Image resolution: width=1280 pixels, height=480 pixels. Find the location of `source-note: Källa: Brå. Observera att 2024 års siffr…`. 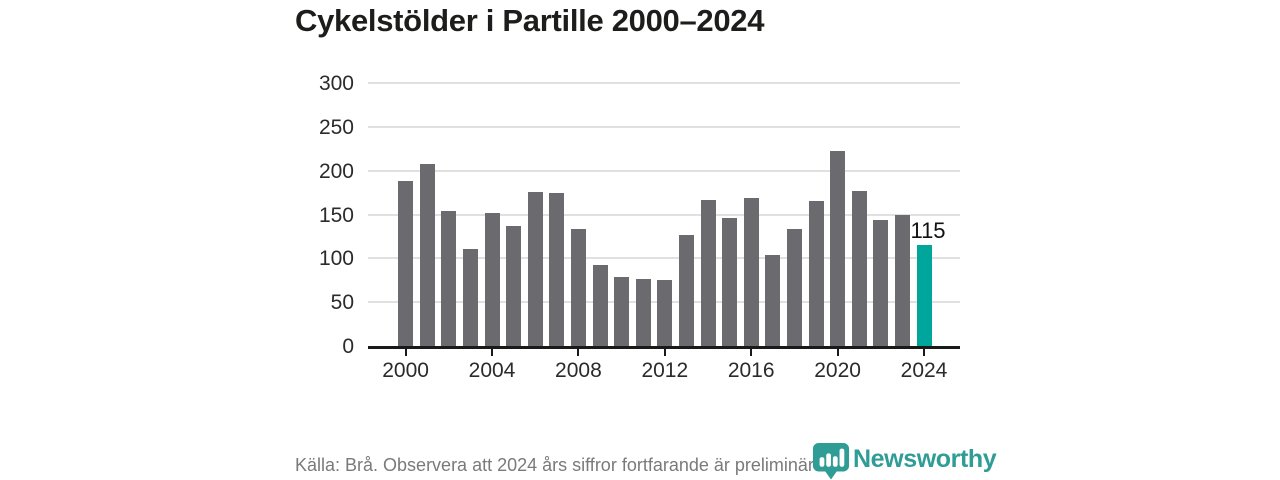

source-note: Källa: Brå. Observera att 2024 års siffr… is located at coordinates (562, 465).